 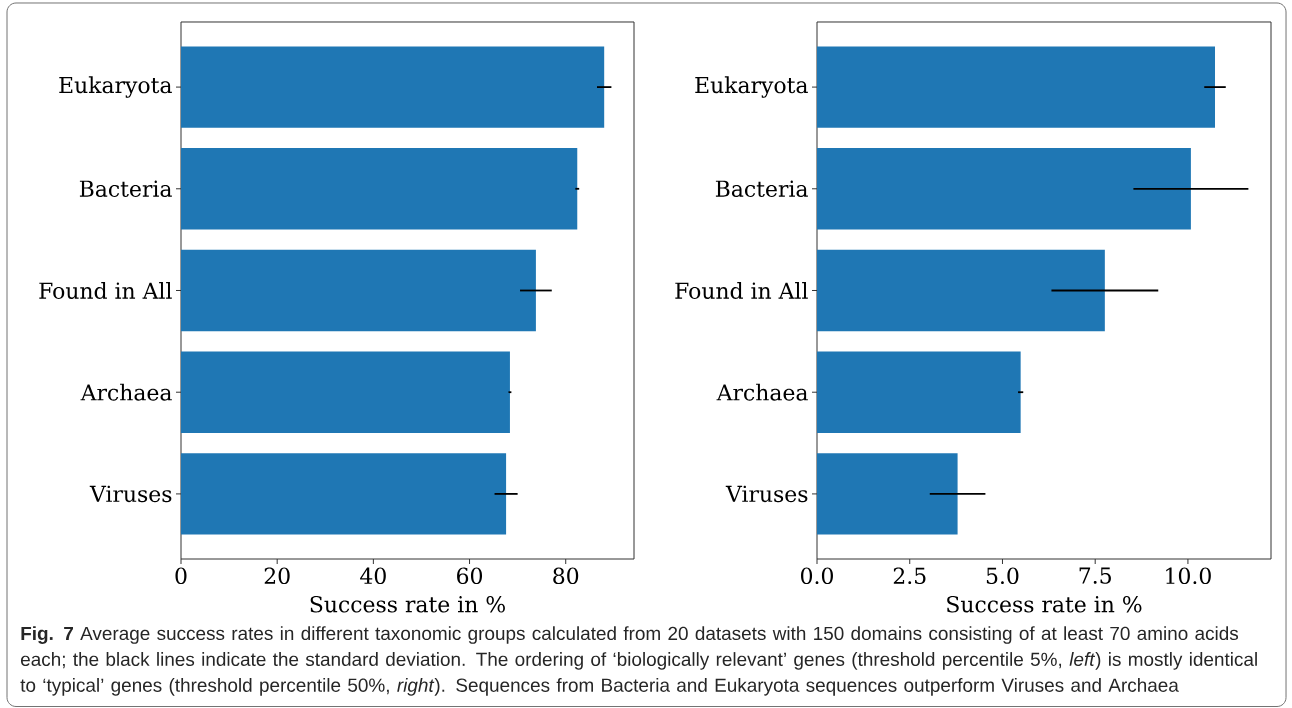 What do you see at coordinates (470, 576) in the screenshot?
I see `x-tick-label: 60` at bounding box center [470, 576].